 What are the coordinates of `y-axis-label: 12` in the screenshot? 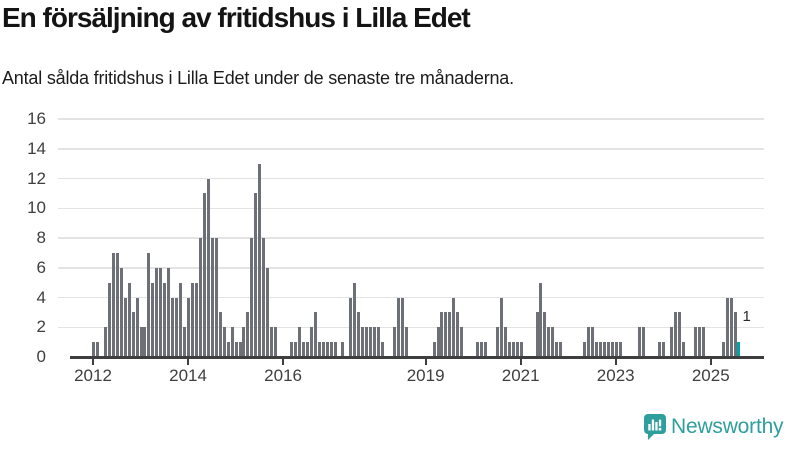 It's located at (36, 178).